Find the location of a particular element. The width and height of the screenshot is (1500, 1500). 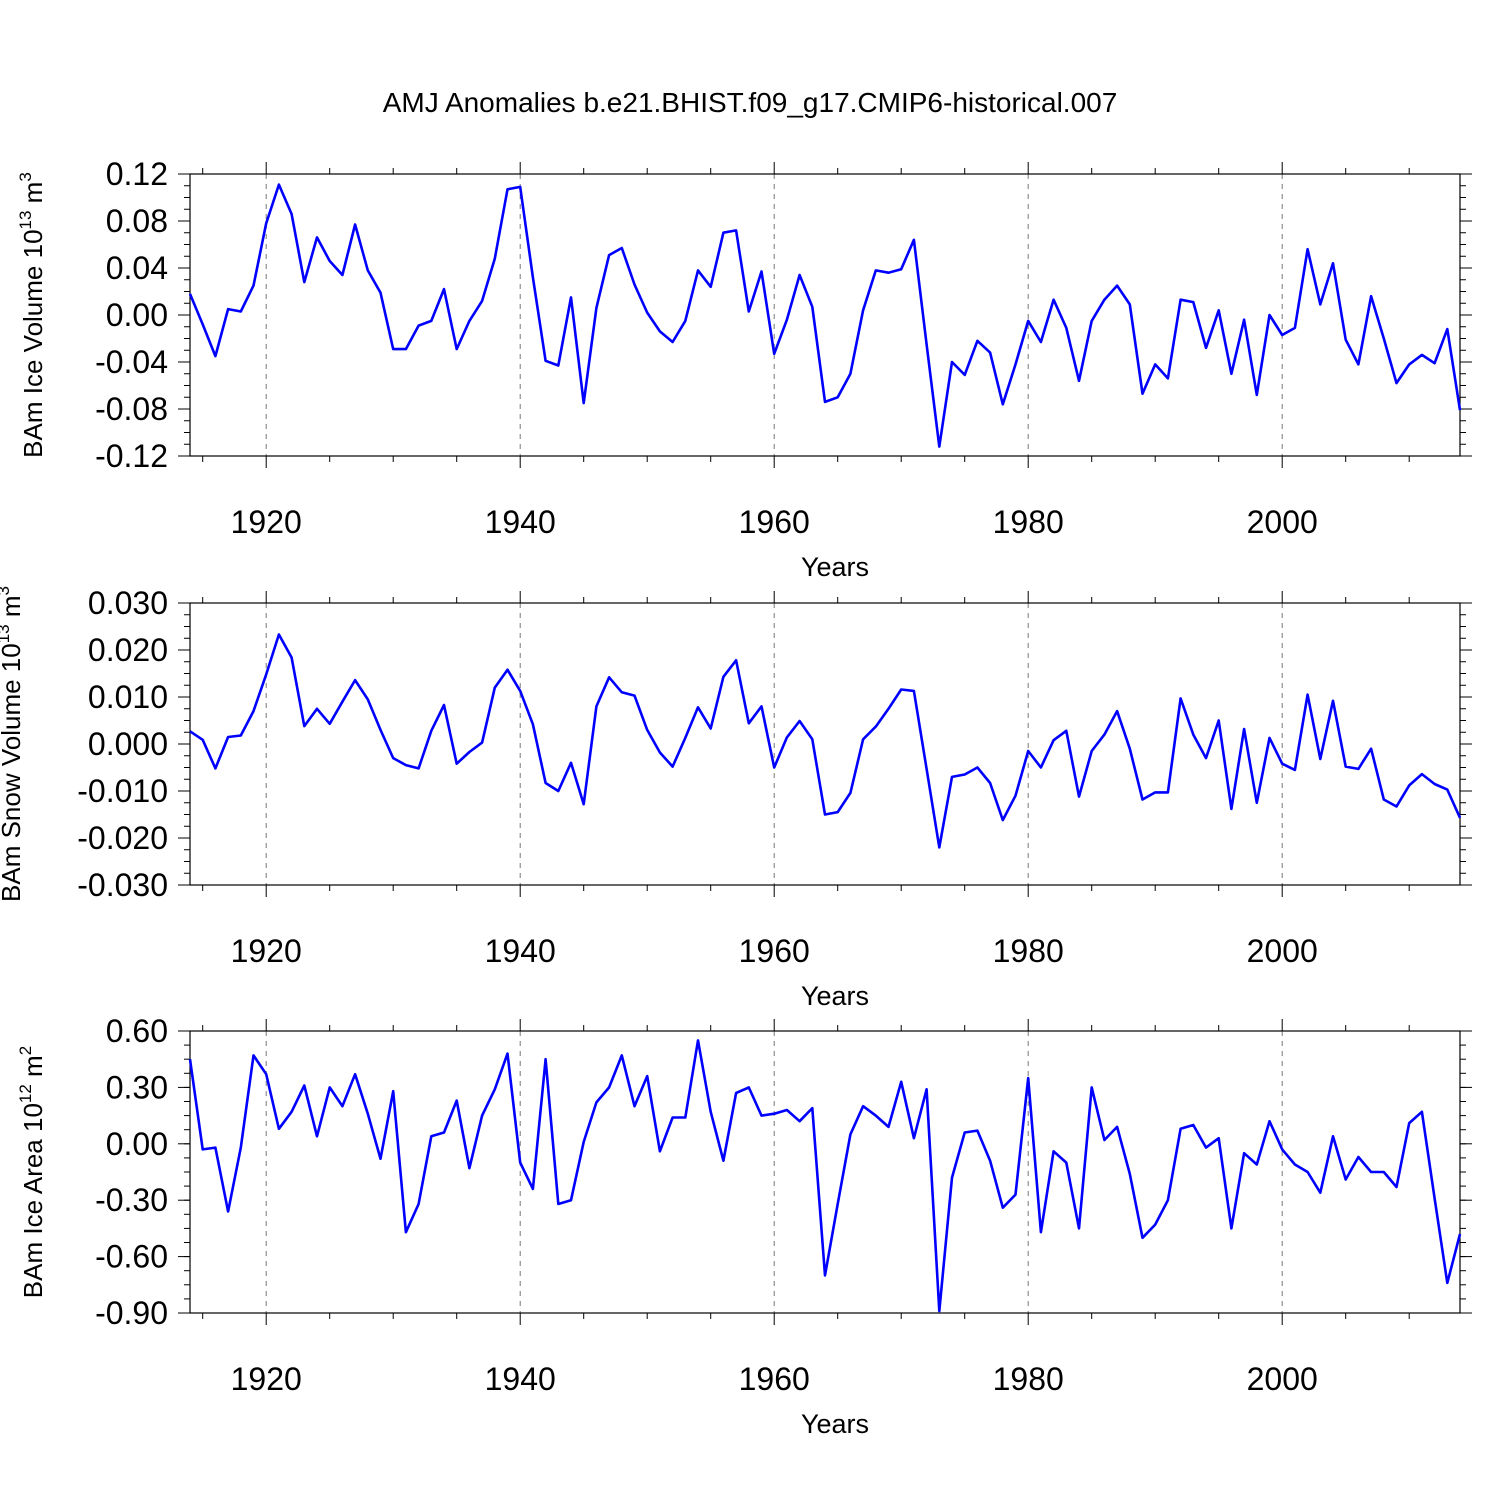

y-tick-label: 0.010 is located at coordinates (128, 697).